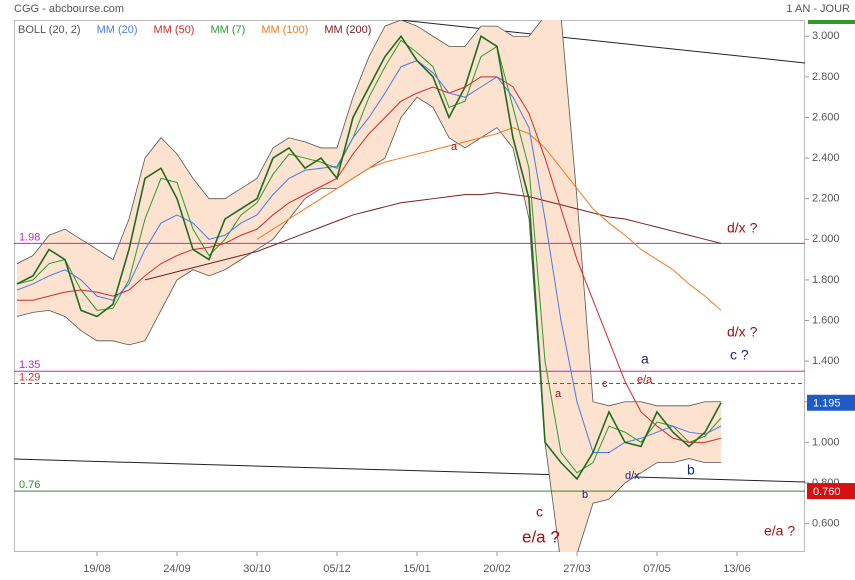 The height and width of the screenshot is (580, 855). What do you see at coordinates (632, 476) in the screenshot?
I see `annotation: d/x` at bounding box center [632, 476].